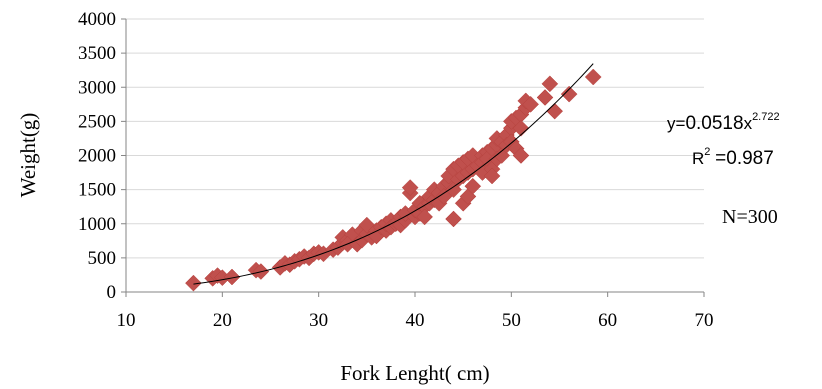 The width and height of the screenshot is (822, 389). Describe the element at coordinates (511, 320) in the screenshot. I see `x-tick-label: 50` at that location.